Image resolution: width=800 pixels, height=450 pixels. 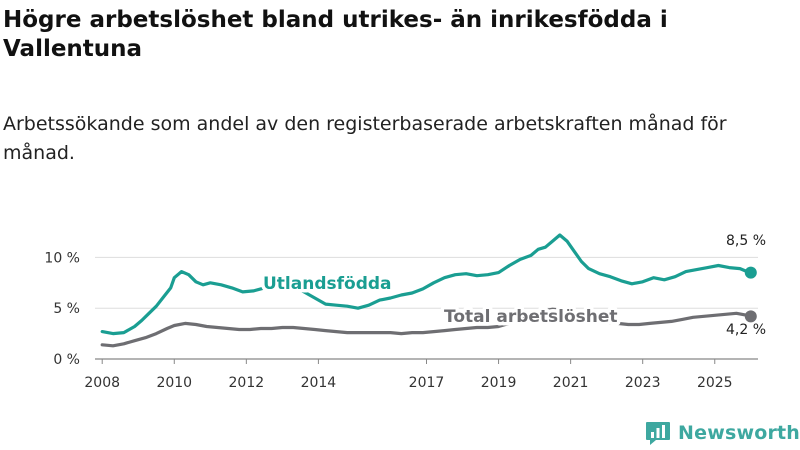 What do you see at coordinates (174, 383) in the screenshot?
I see `x-tick-label: 2010` at bounding box center [174, 383].